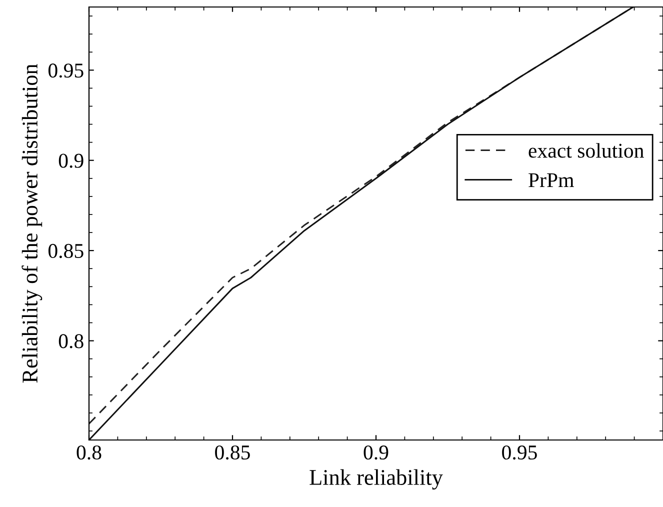  Describe the element at coordinates (66, 251) in the screenshot. I see `y-tick-label: 0.85` at that location.